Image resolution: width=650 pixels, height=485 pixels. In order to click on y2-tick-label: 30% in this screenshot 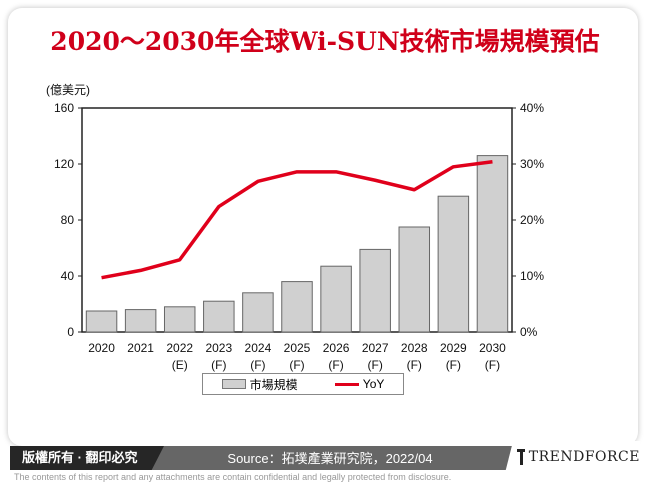, I will do `click(532, 164)`.